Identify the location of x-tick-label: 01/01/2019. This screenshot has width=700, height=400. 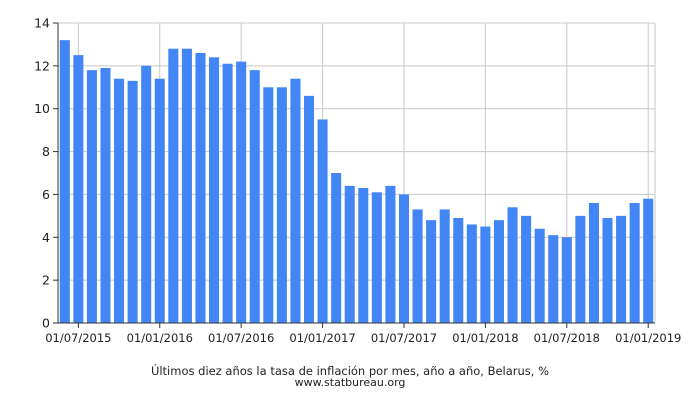
(648, 338).